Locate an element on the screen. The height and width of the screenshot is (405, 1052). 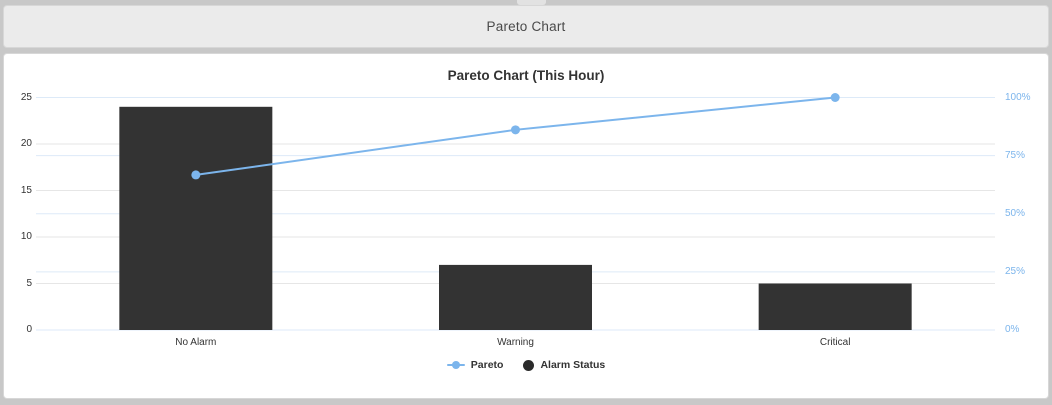
y-right-tick-0: 0% is located at coordinates (1012, 329).